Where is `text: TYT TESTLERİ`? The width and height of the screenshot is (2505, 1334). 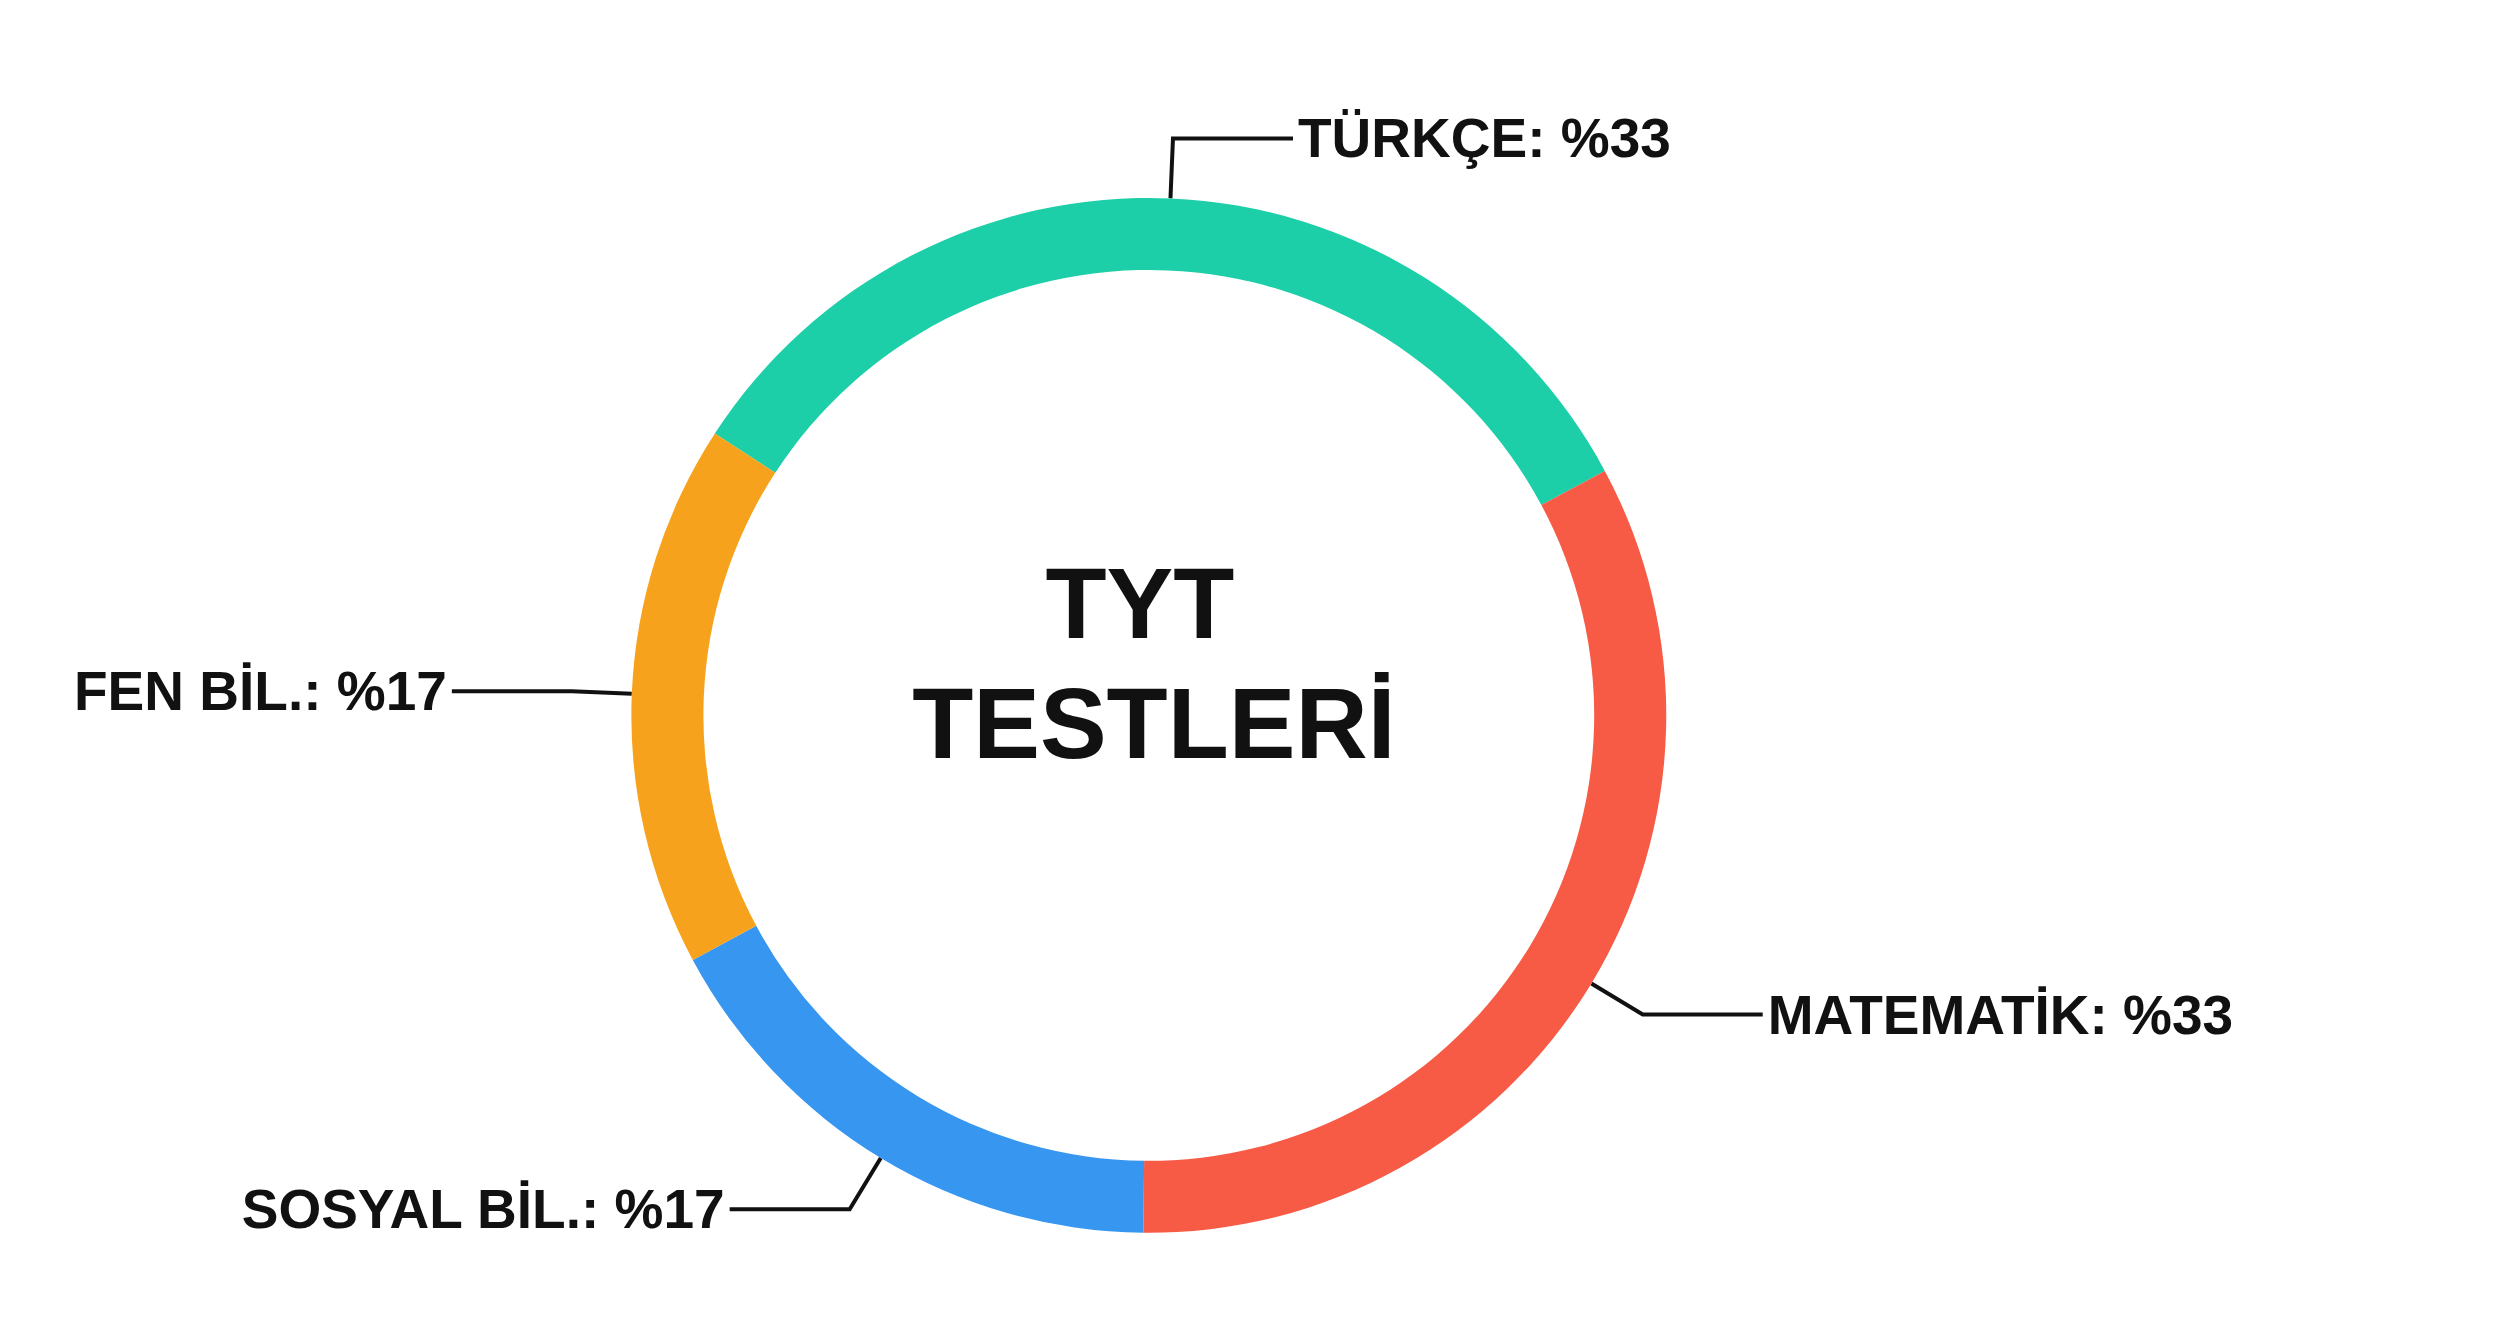 text: TYT TESTLERİ is located at coordinates (1154, 663).